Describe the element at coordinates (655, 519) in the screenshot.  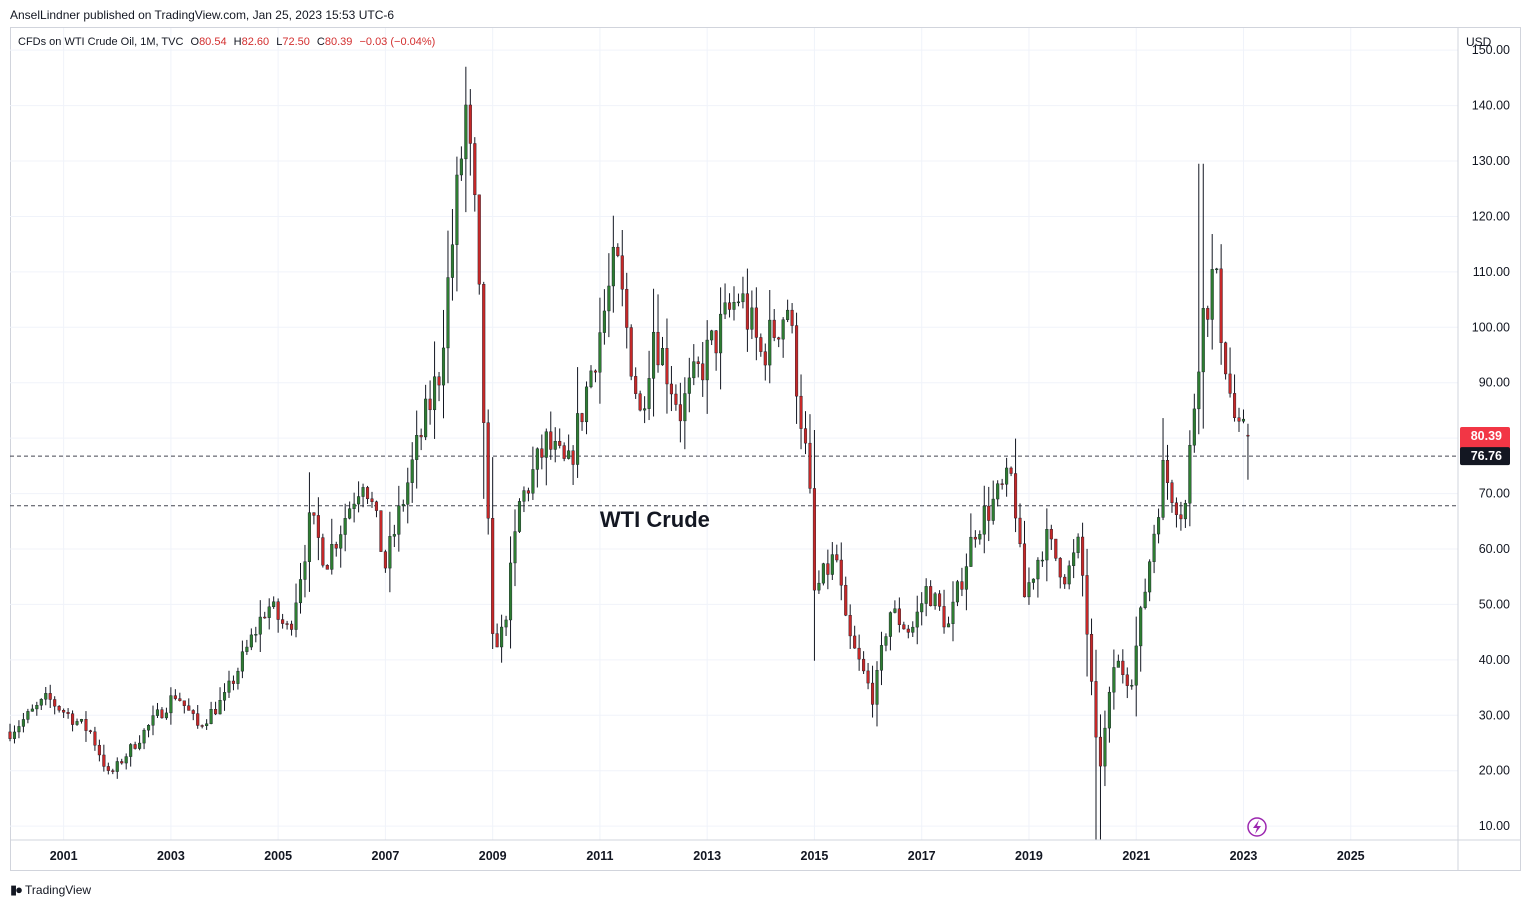
I see `annotation-text: WTI Crude` at that location.